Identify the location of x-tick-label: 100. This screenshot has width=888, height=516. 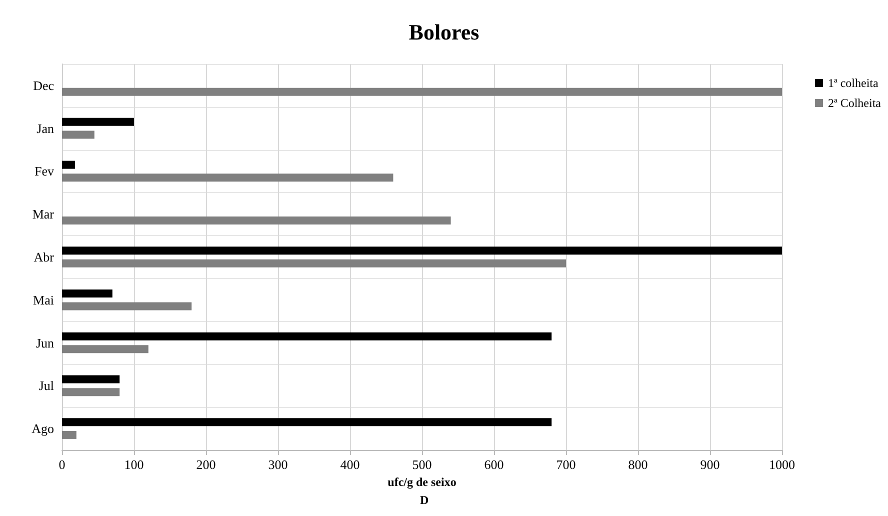
(134, 464).